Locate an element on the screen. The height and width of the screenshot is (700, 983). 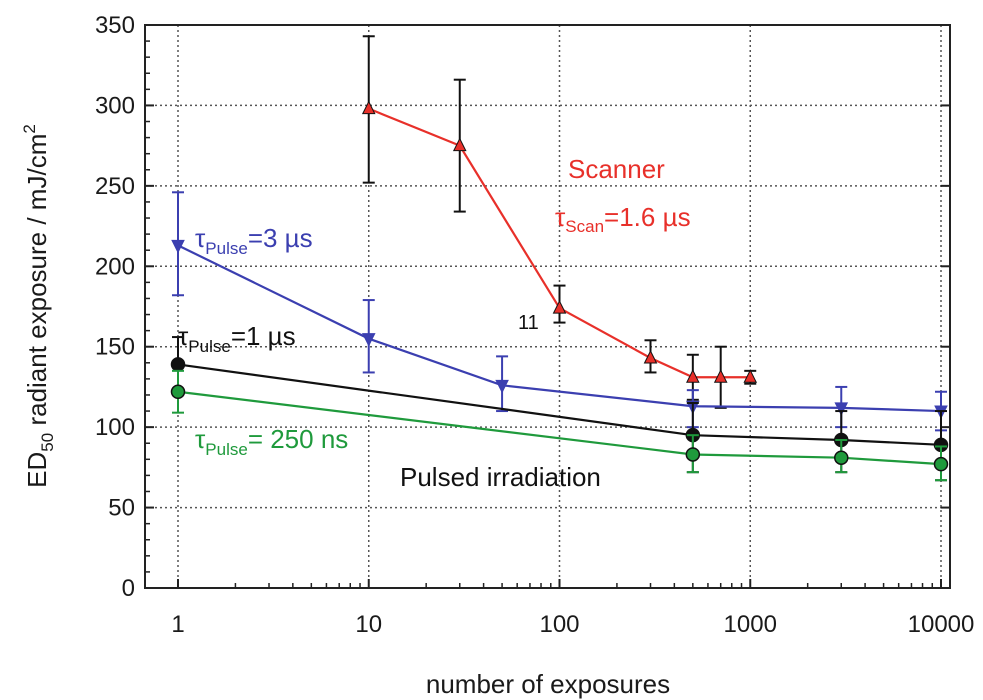
y-tick-label-0: 0 is located at coordinates (128, 588).